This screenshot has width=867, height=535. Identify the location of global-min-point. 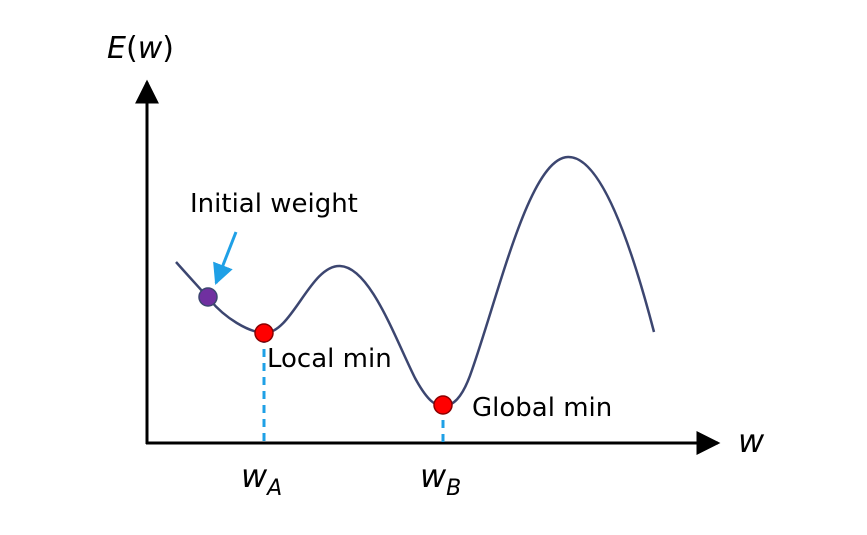
(443, 405).